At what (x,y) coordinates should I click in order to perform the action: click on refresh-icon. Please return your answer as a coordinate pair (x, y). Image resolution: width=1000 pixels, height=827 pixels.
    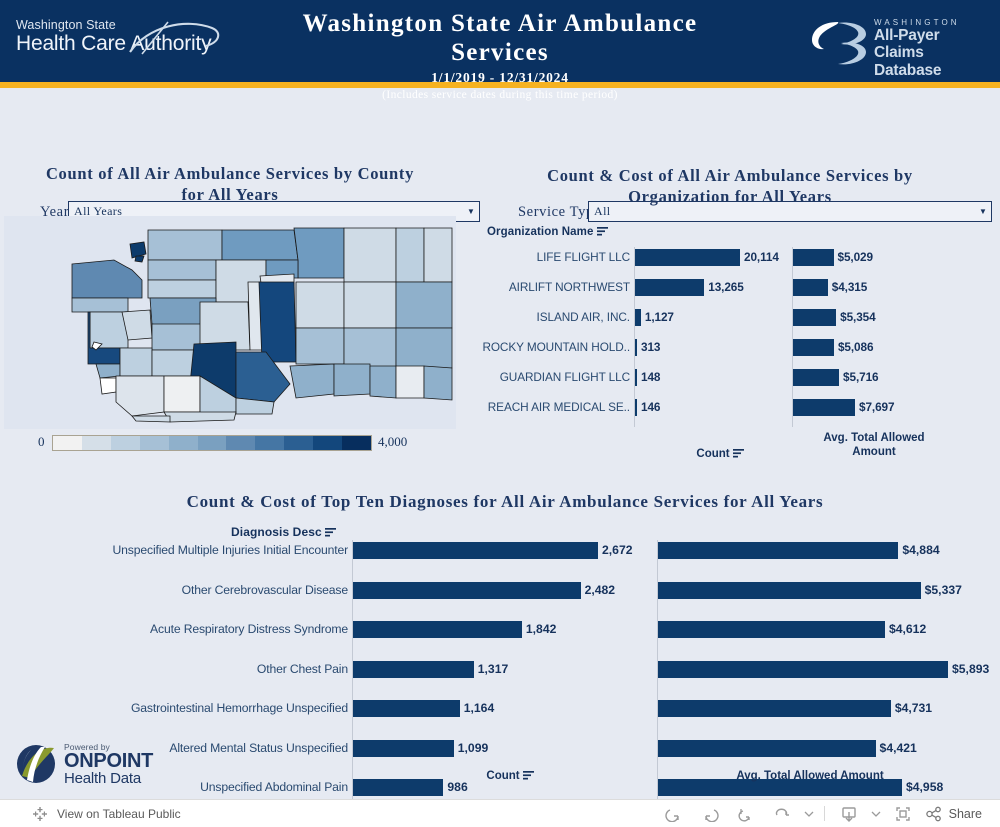
    Looking at the image, I should click on (782, 814).